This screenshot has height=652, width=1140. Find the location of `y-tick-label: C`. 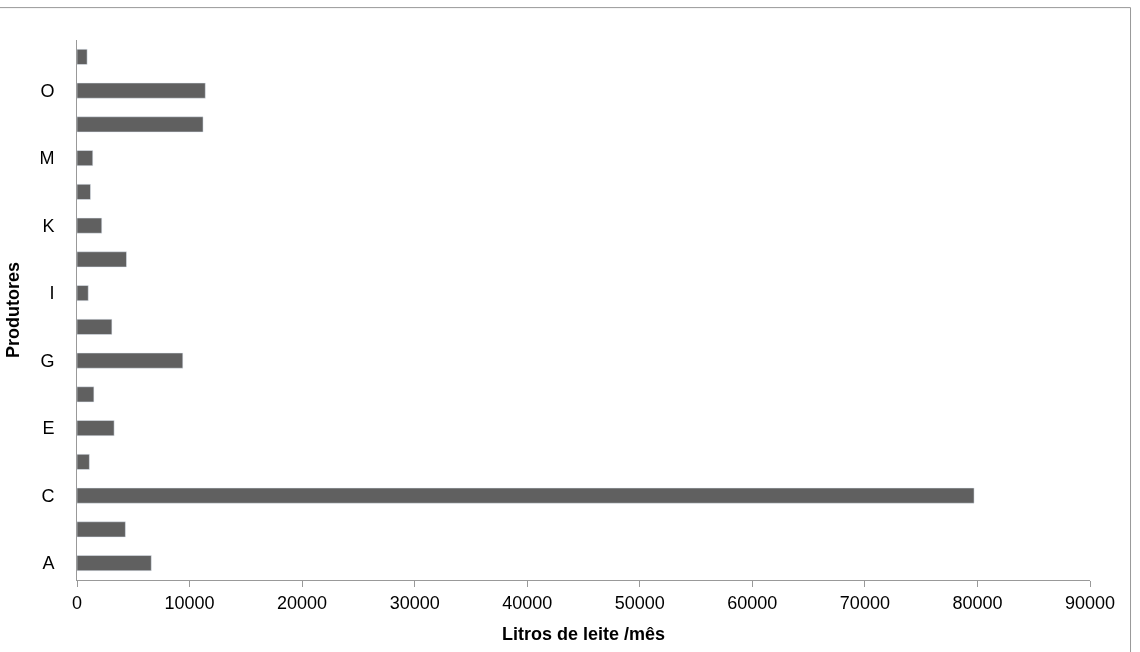

y-tick-label: C is located at coordinates (48, 495).